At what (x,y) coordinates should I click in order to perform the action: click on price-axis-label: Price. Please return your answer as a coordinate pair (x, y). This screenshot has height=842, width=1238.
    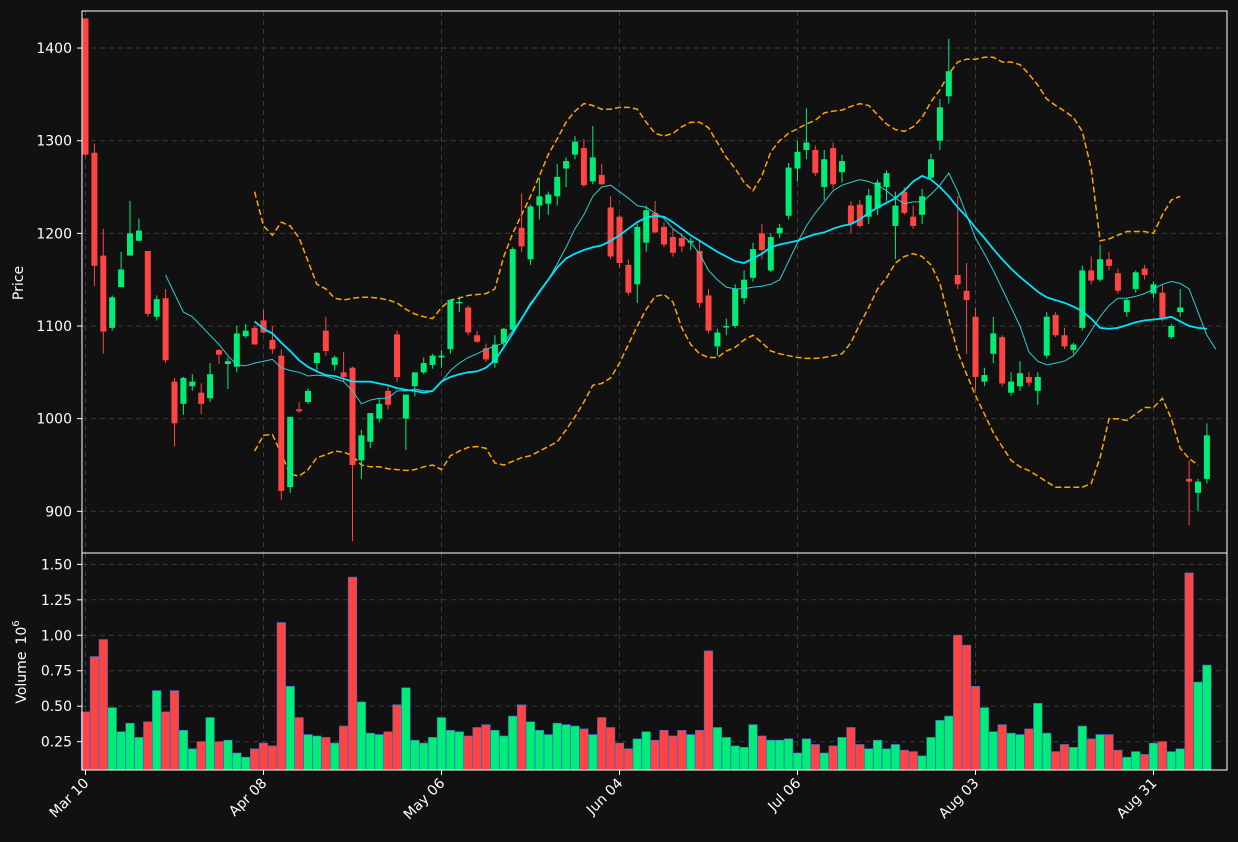
    Looking at the image, I should click on (19, 283).